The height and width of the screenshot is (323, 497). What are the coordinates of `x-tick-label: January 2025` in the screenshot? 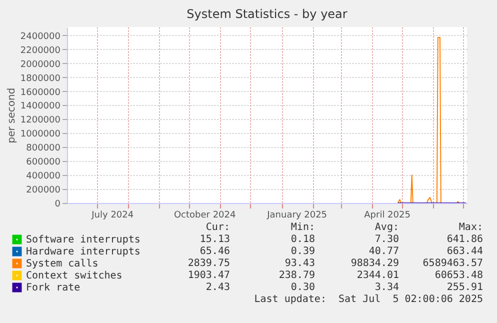 It's located at (297, 215).